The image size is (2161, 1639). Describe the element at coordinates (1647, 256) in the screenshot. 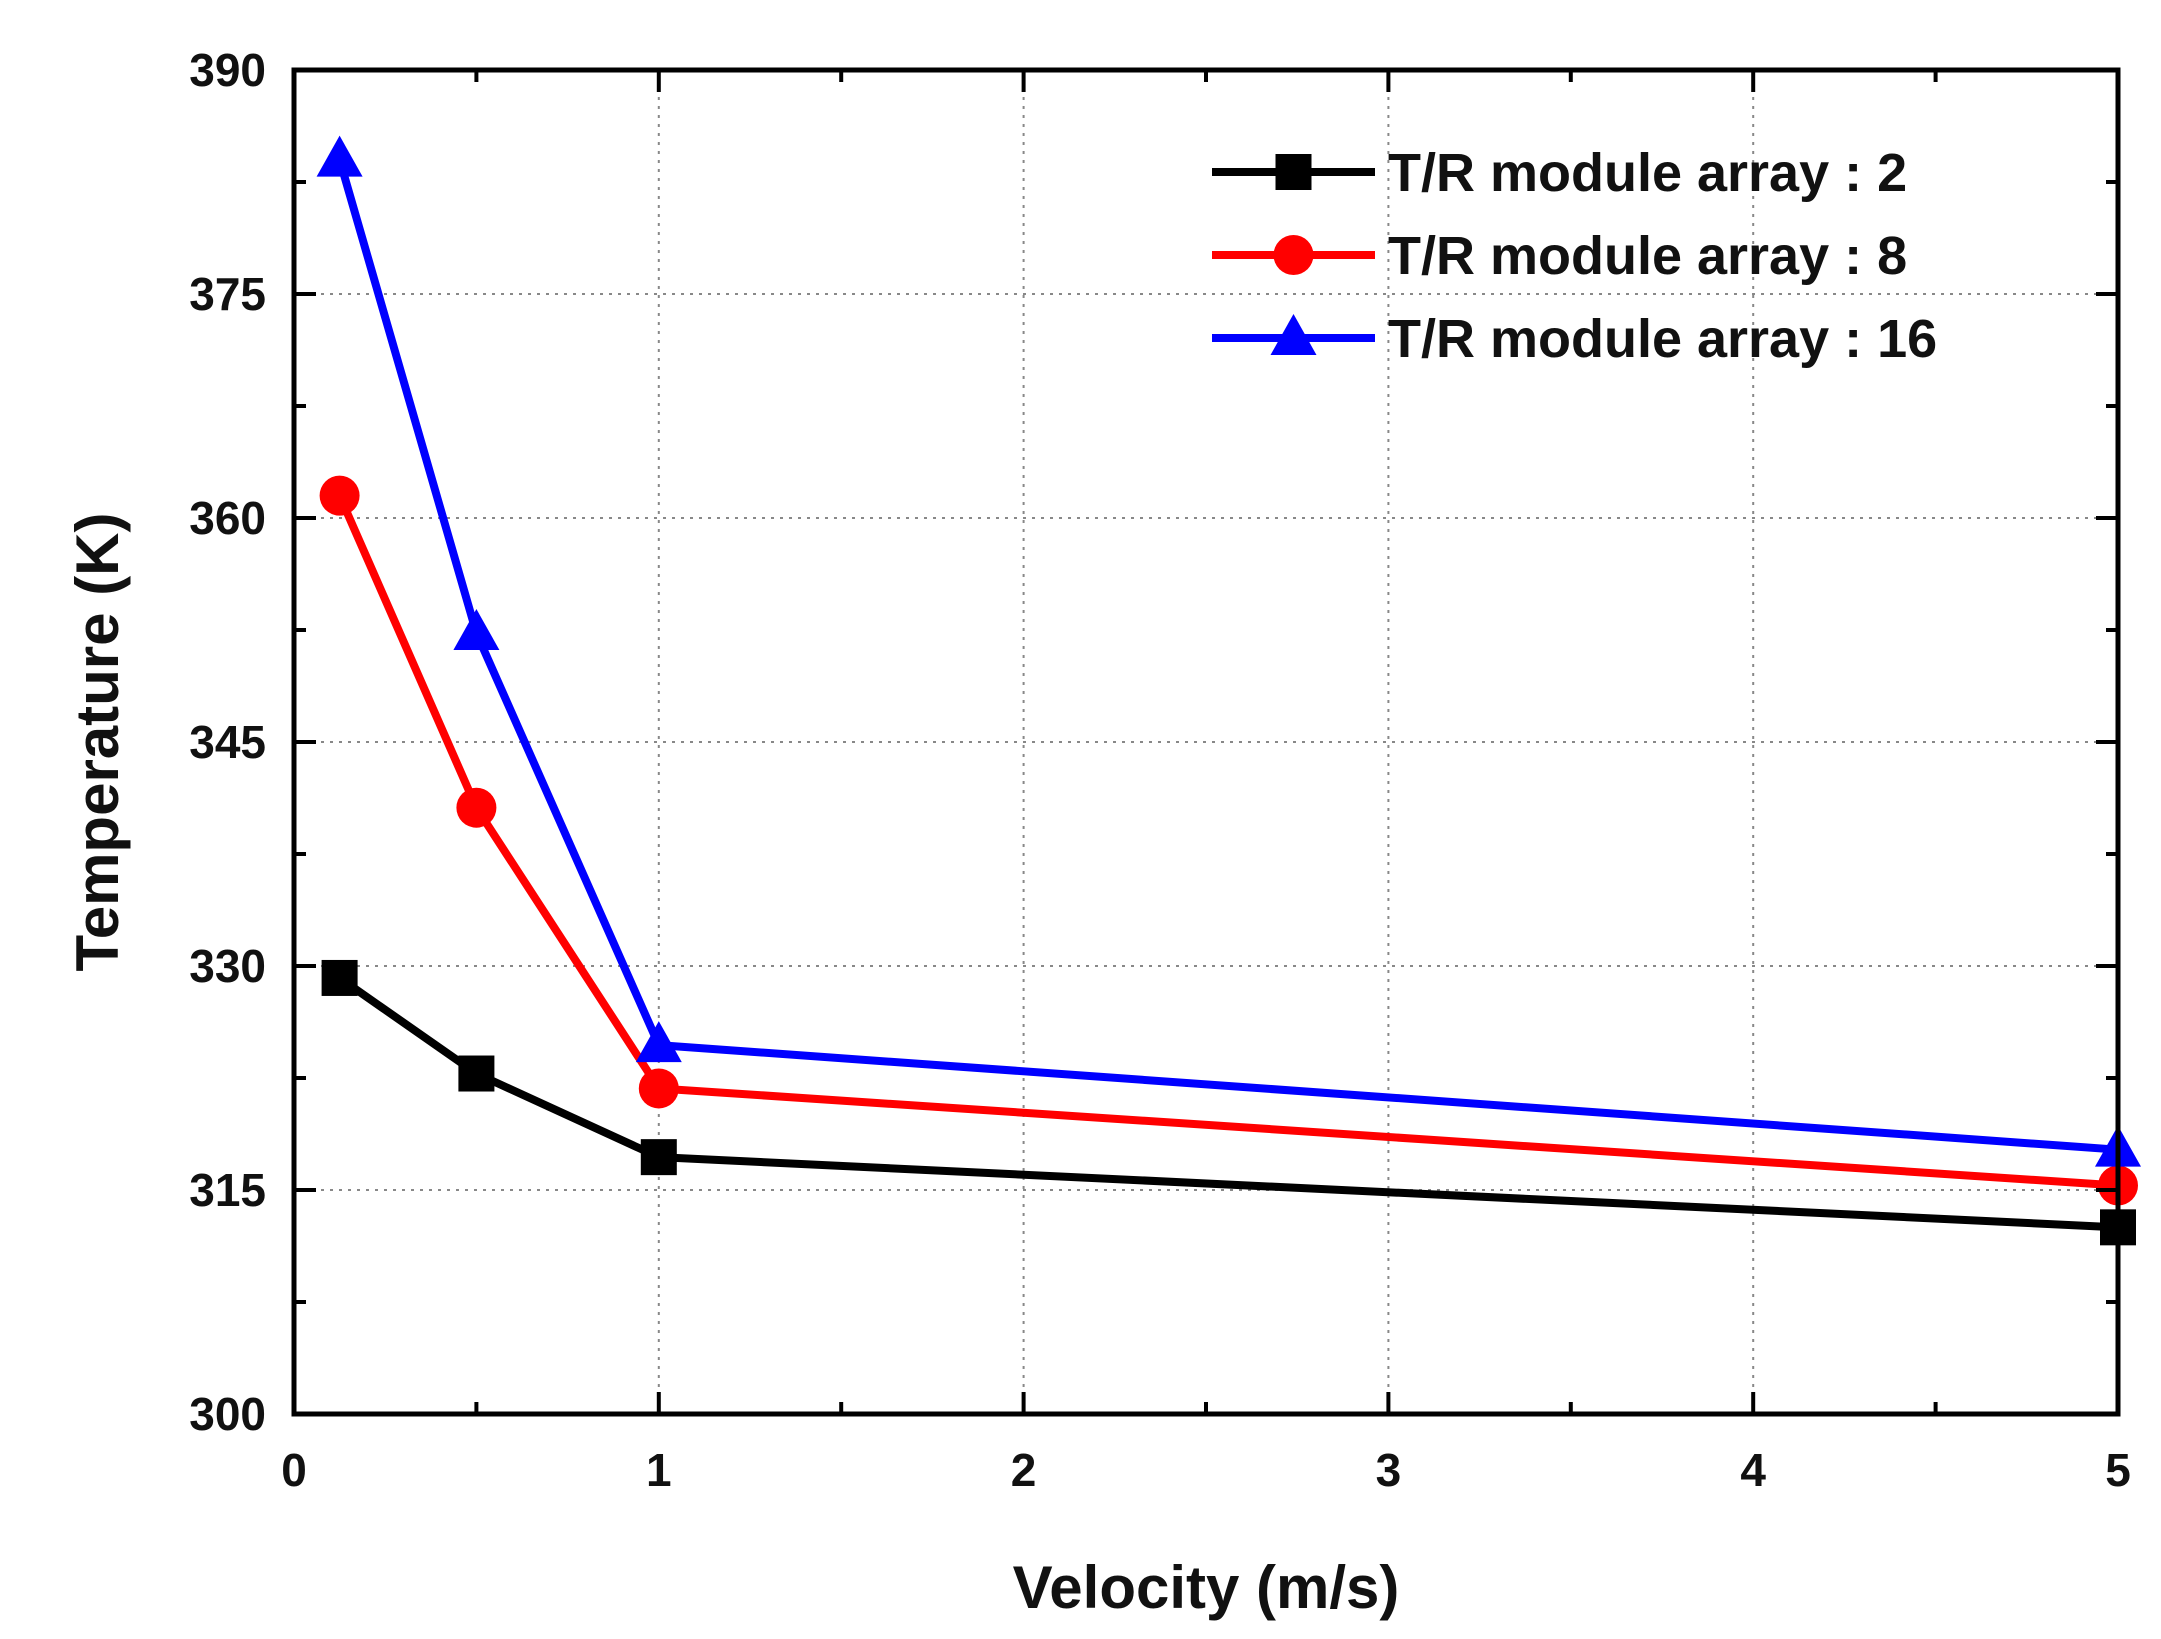

I see `legend-label: T/R module array : 8` at that location.